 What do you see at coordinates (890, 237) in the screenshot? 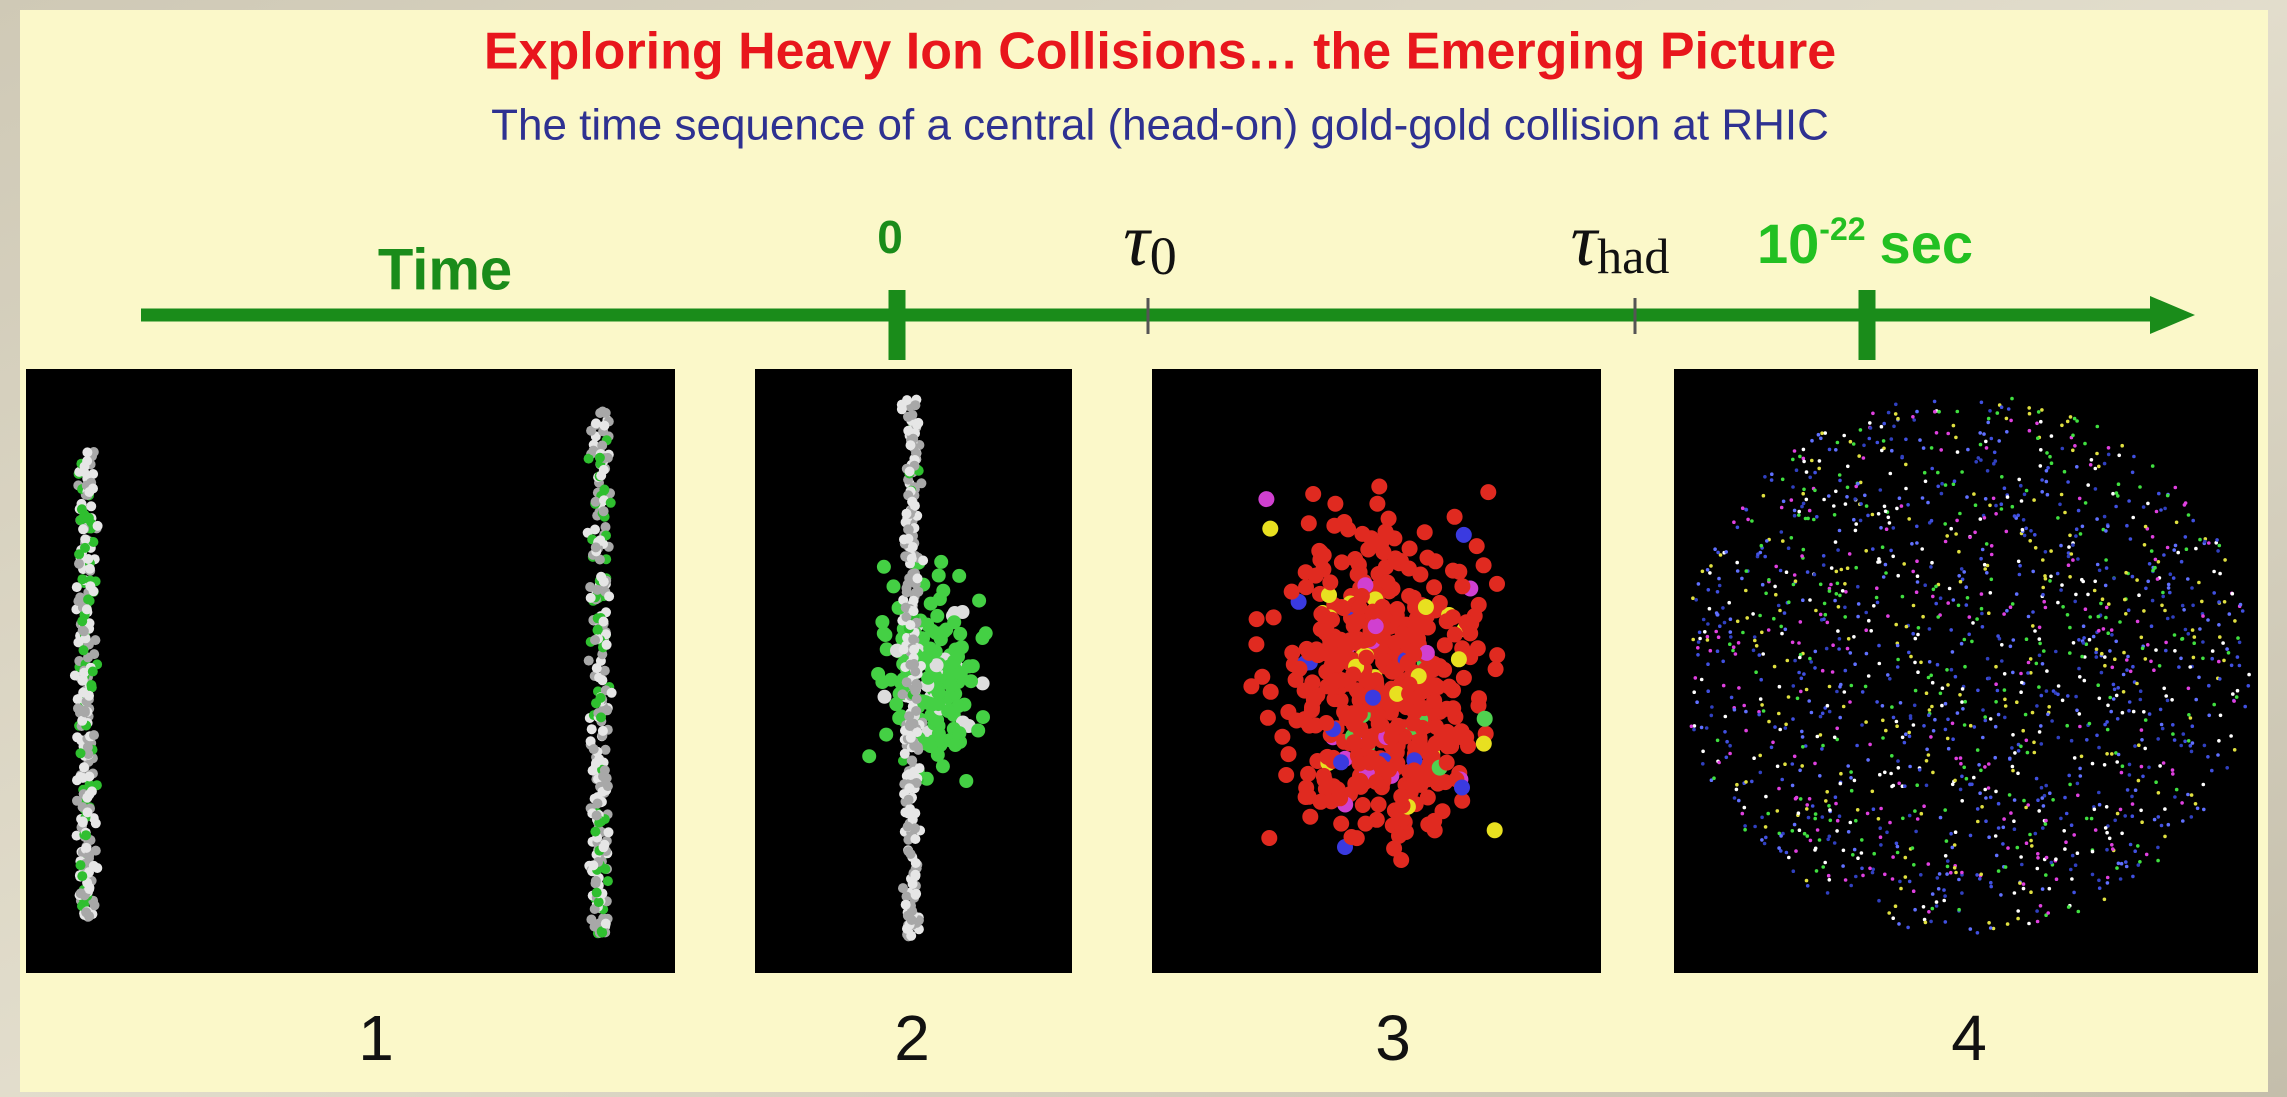
I see `zero-label: 0` at bounding box center [890, 237].